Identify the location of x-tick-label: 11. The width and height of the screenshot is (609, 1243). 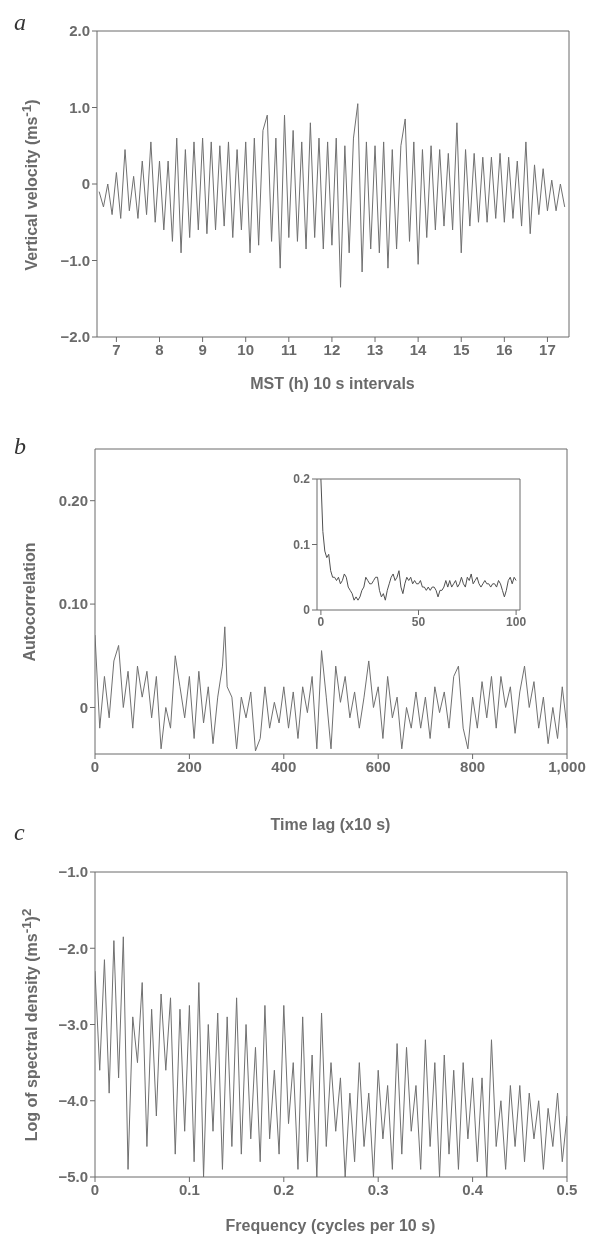
(288, 349).